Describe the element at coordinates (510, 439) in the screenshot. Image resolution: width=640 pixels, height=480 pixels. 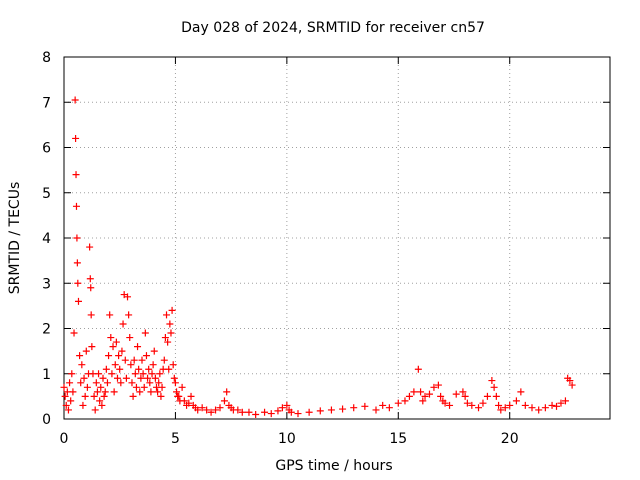
I see `x-tick-label: 20` at that location.